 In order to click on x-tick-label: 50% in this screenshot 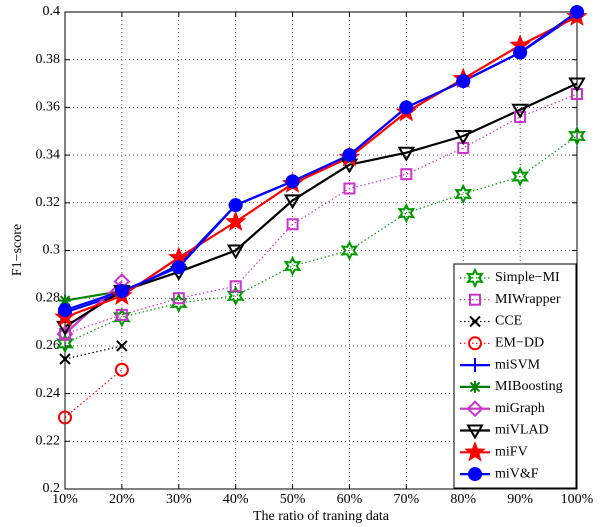, I will do `click(293, 499)`.